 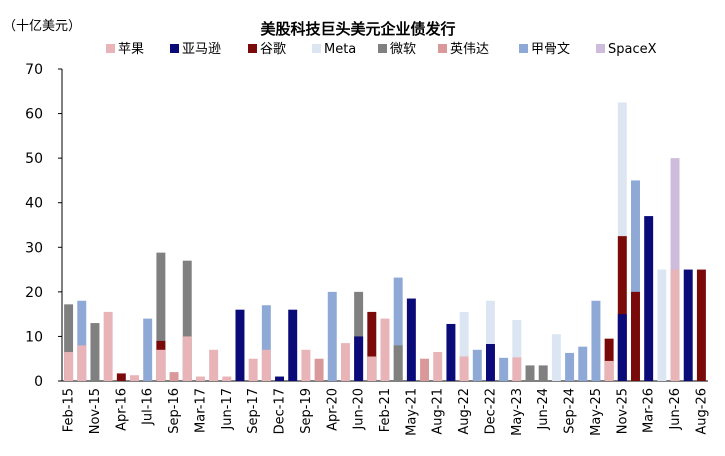 I want to click on x-tick-label: Jul-16, so click(x=148, y=407).